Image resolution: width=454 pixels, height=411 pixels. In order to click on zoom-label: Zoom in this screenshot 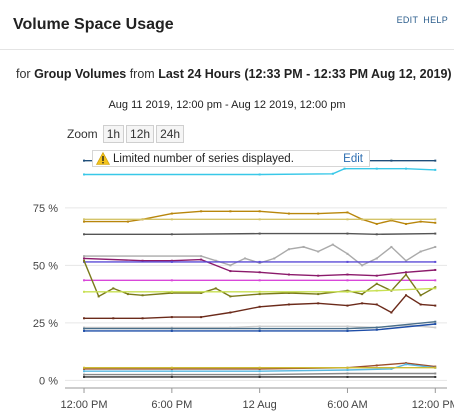, I will do `click(82, 134)`.